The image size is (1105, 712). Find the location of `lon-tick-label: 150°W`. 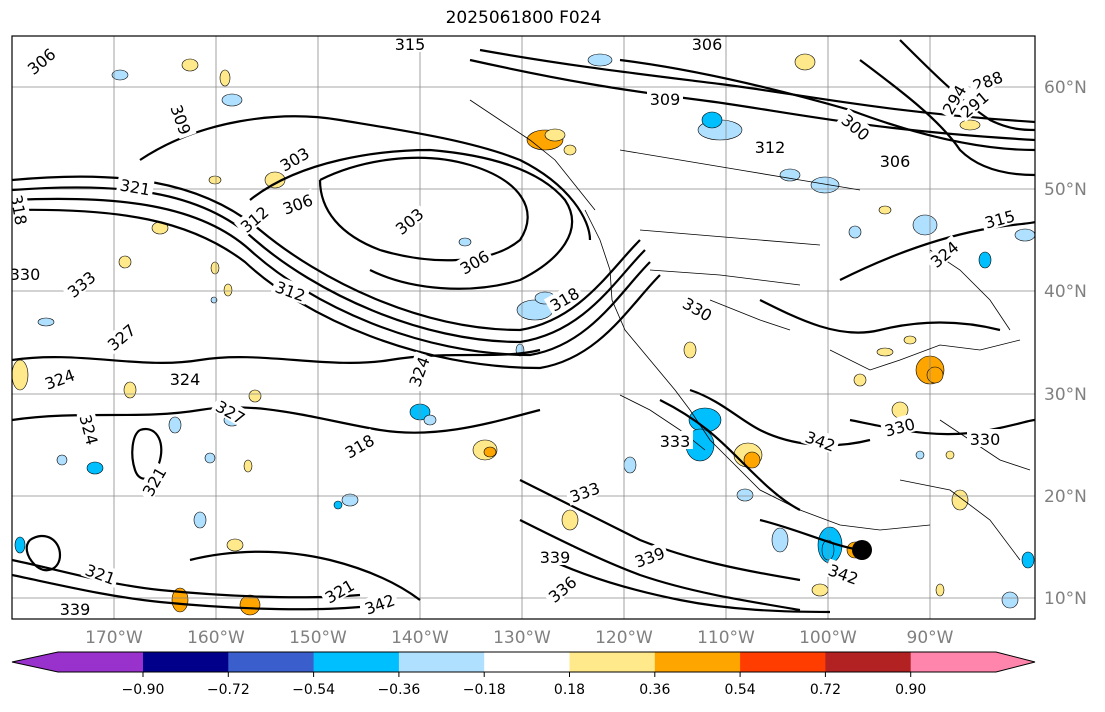

lon-tick-label: 150°W is located at coordinates (318, 638).